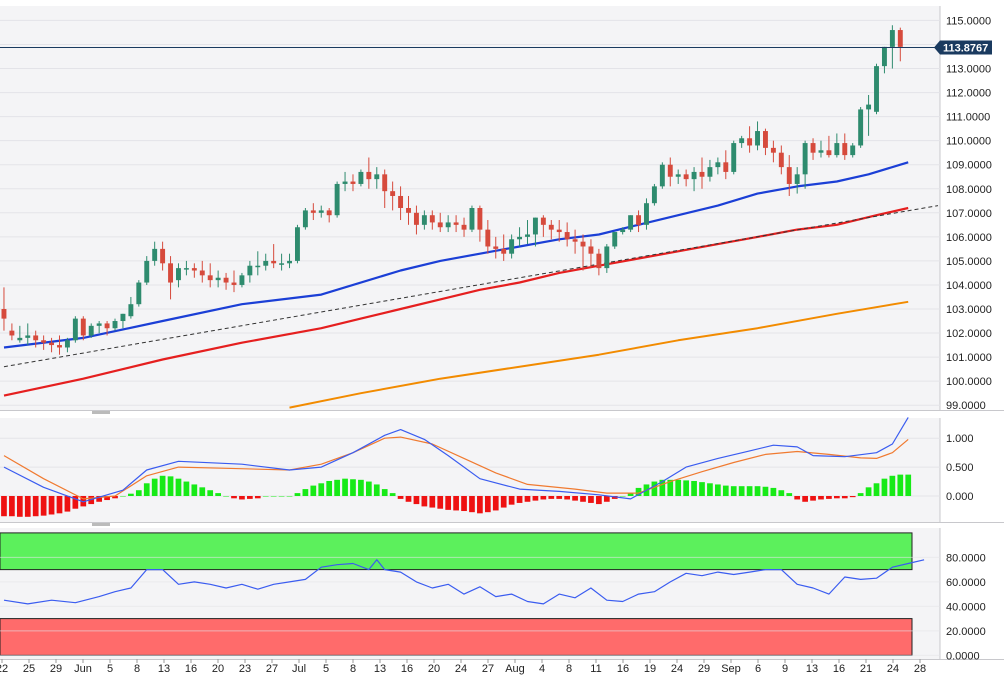  I want to click on last-price-tag, so click(963, 47).